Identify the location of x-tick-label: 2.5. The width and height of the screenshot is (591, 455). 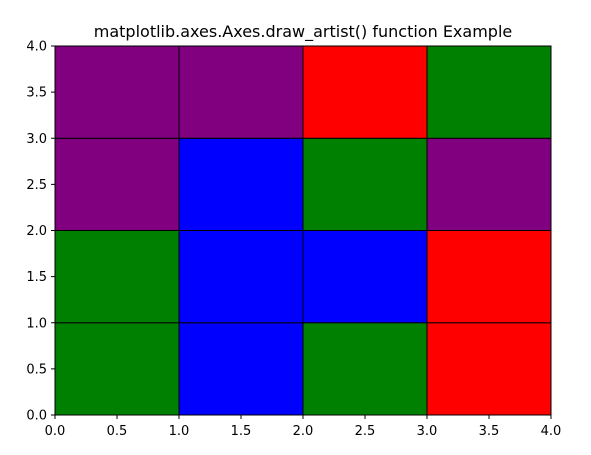
(365, 431).